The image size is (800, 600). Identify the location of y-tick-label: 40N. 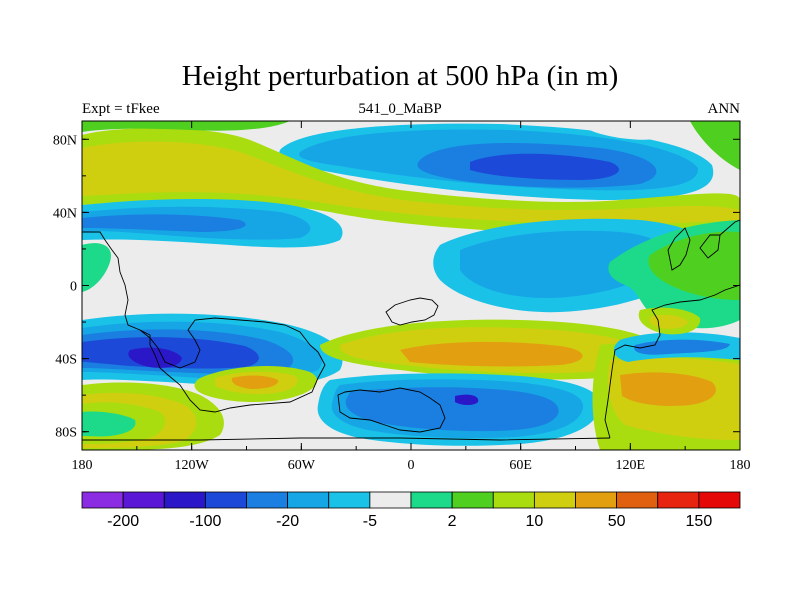
(65, 213).